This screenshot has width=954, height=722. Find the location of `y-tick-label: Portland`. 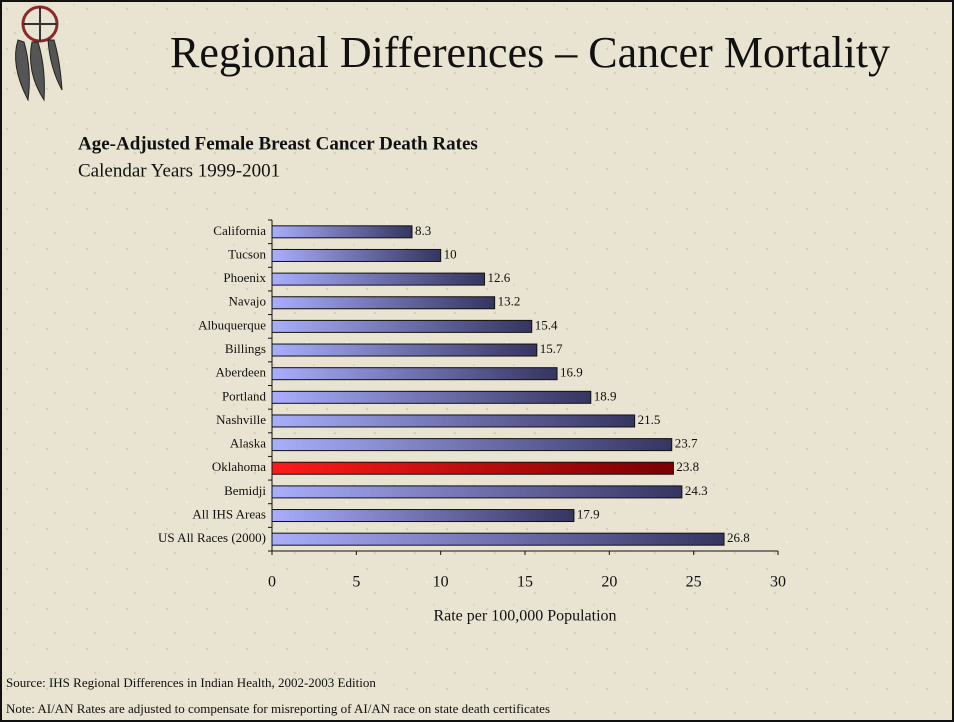

y-tick-label: Portland is located at coordinates (244, 395).